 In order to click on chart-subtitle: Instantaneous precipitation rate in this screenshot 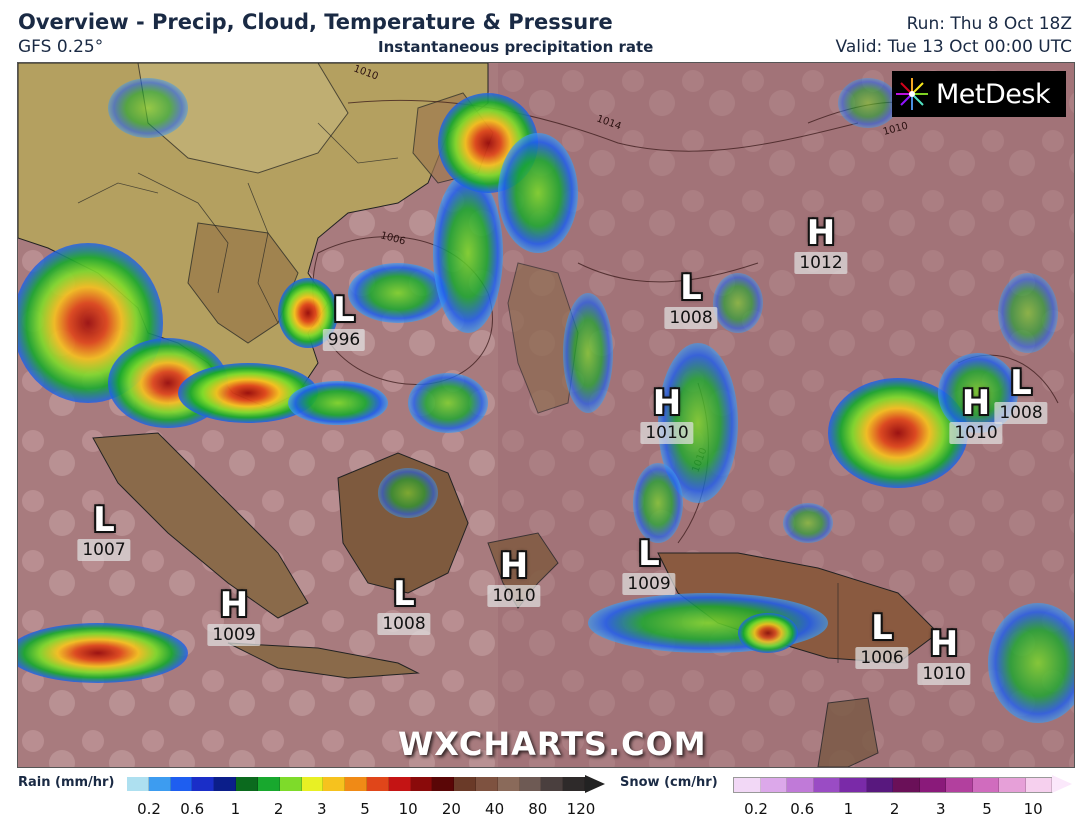, I will do `click(516, 47)`.